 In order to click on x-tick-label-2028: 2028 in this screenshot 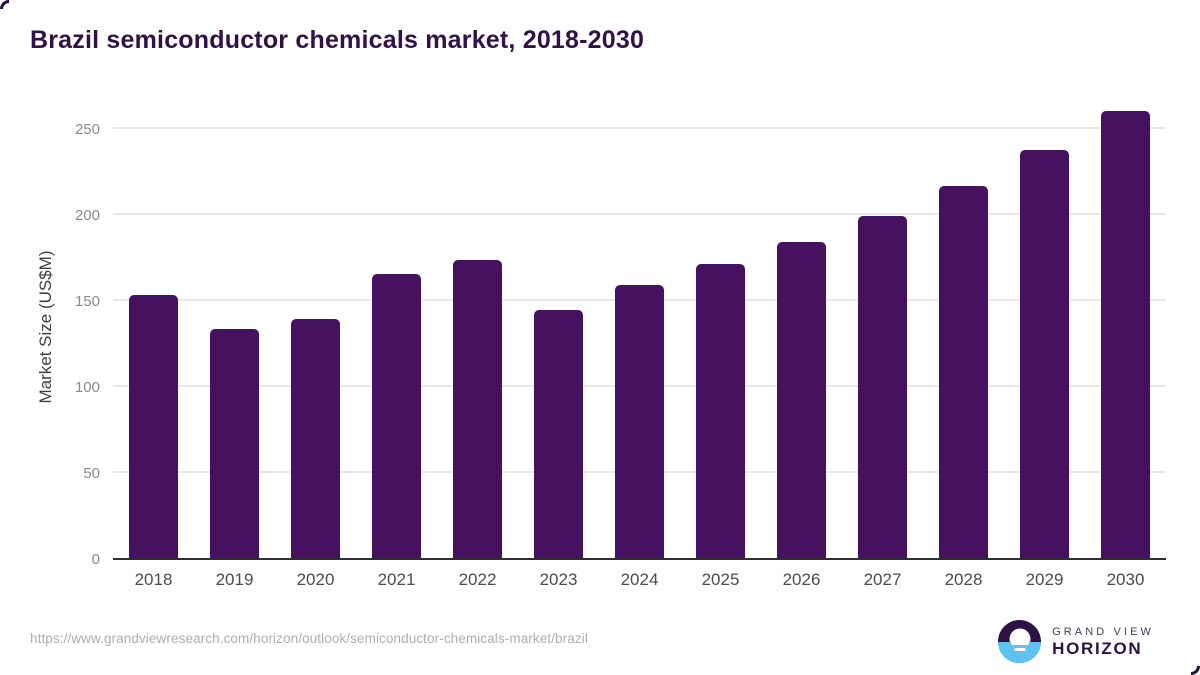, I will do `click(963, 579)`.